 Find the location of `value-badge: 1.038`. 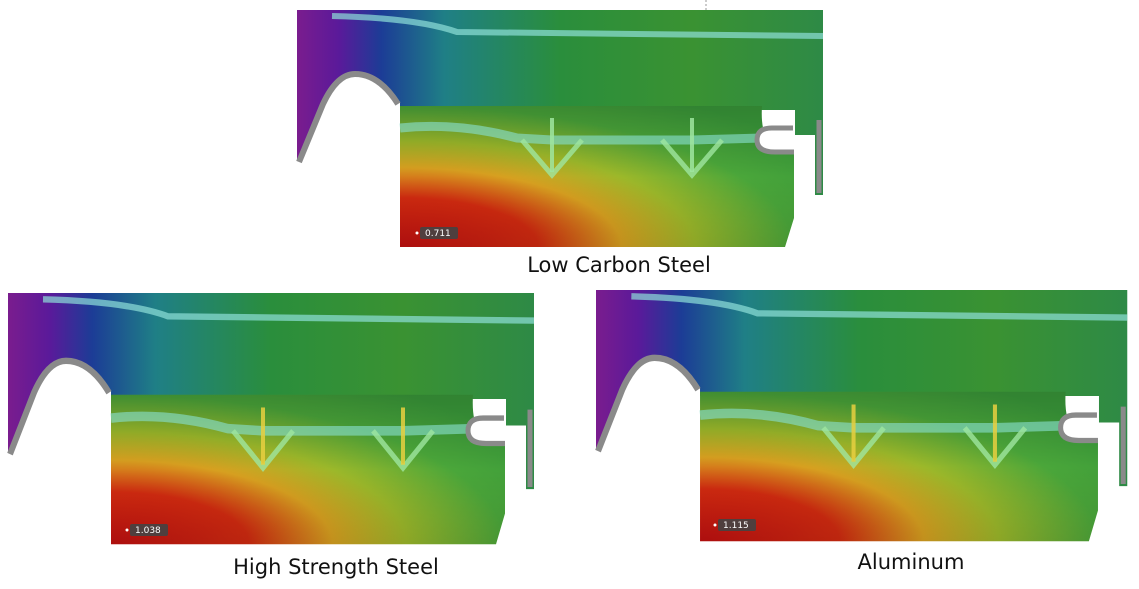

value-badge: 1.038 is located at coordinates (146, 530).